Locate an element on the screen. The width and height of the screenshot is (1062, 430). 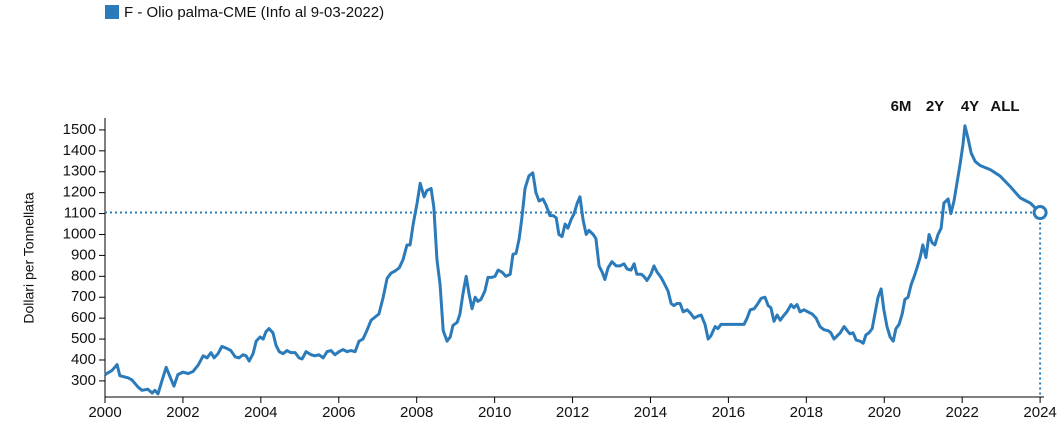
y-tick-label: 500 is located at coordinates (83, 338).